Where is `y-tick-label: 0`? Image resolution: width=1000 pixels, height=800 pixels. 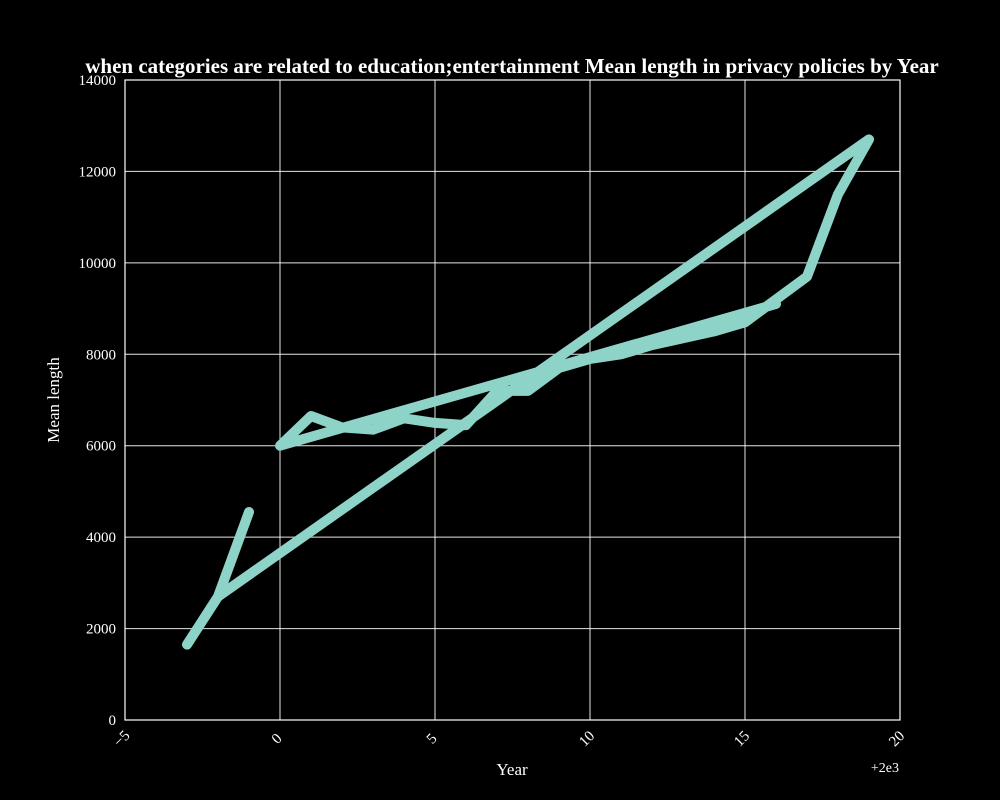
y-tick-label: 0 is located at coordinates (113, 721).